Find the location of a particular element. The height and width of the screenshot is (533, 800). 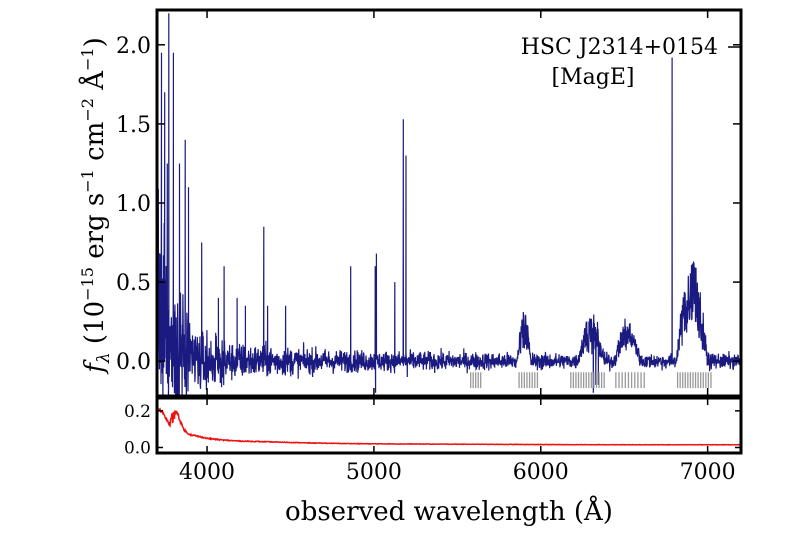

error-line is located at coordinates (449, 426).